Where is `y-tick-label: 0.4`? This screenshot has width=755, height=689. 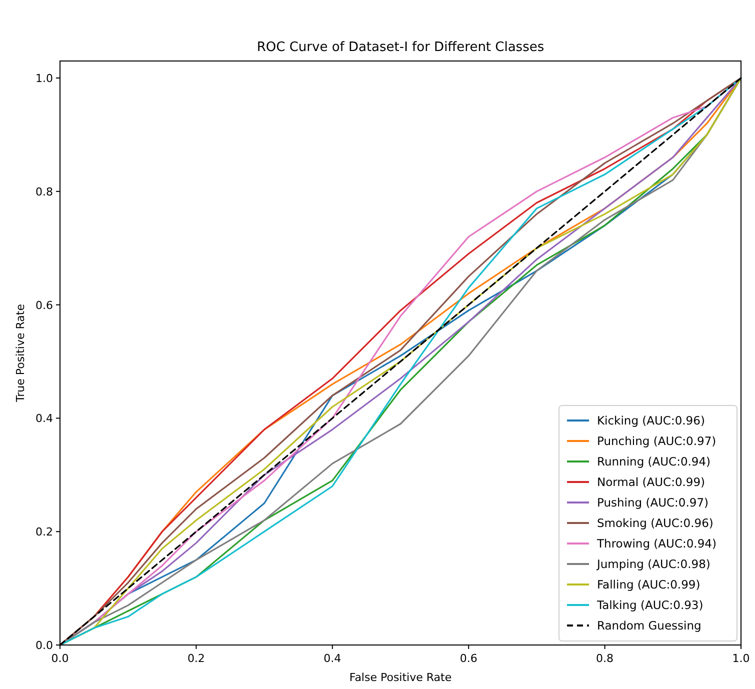
y-tick-label: 0.4 is located at coordinates (44, 419).